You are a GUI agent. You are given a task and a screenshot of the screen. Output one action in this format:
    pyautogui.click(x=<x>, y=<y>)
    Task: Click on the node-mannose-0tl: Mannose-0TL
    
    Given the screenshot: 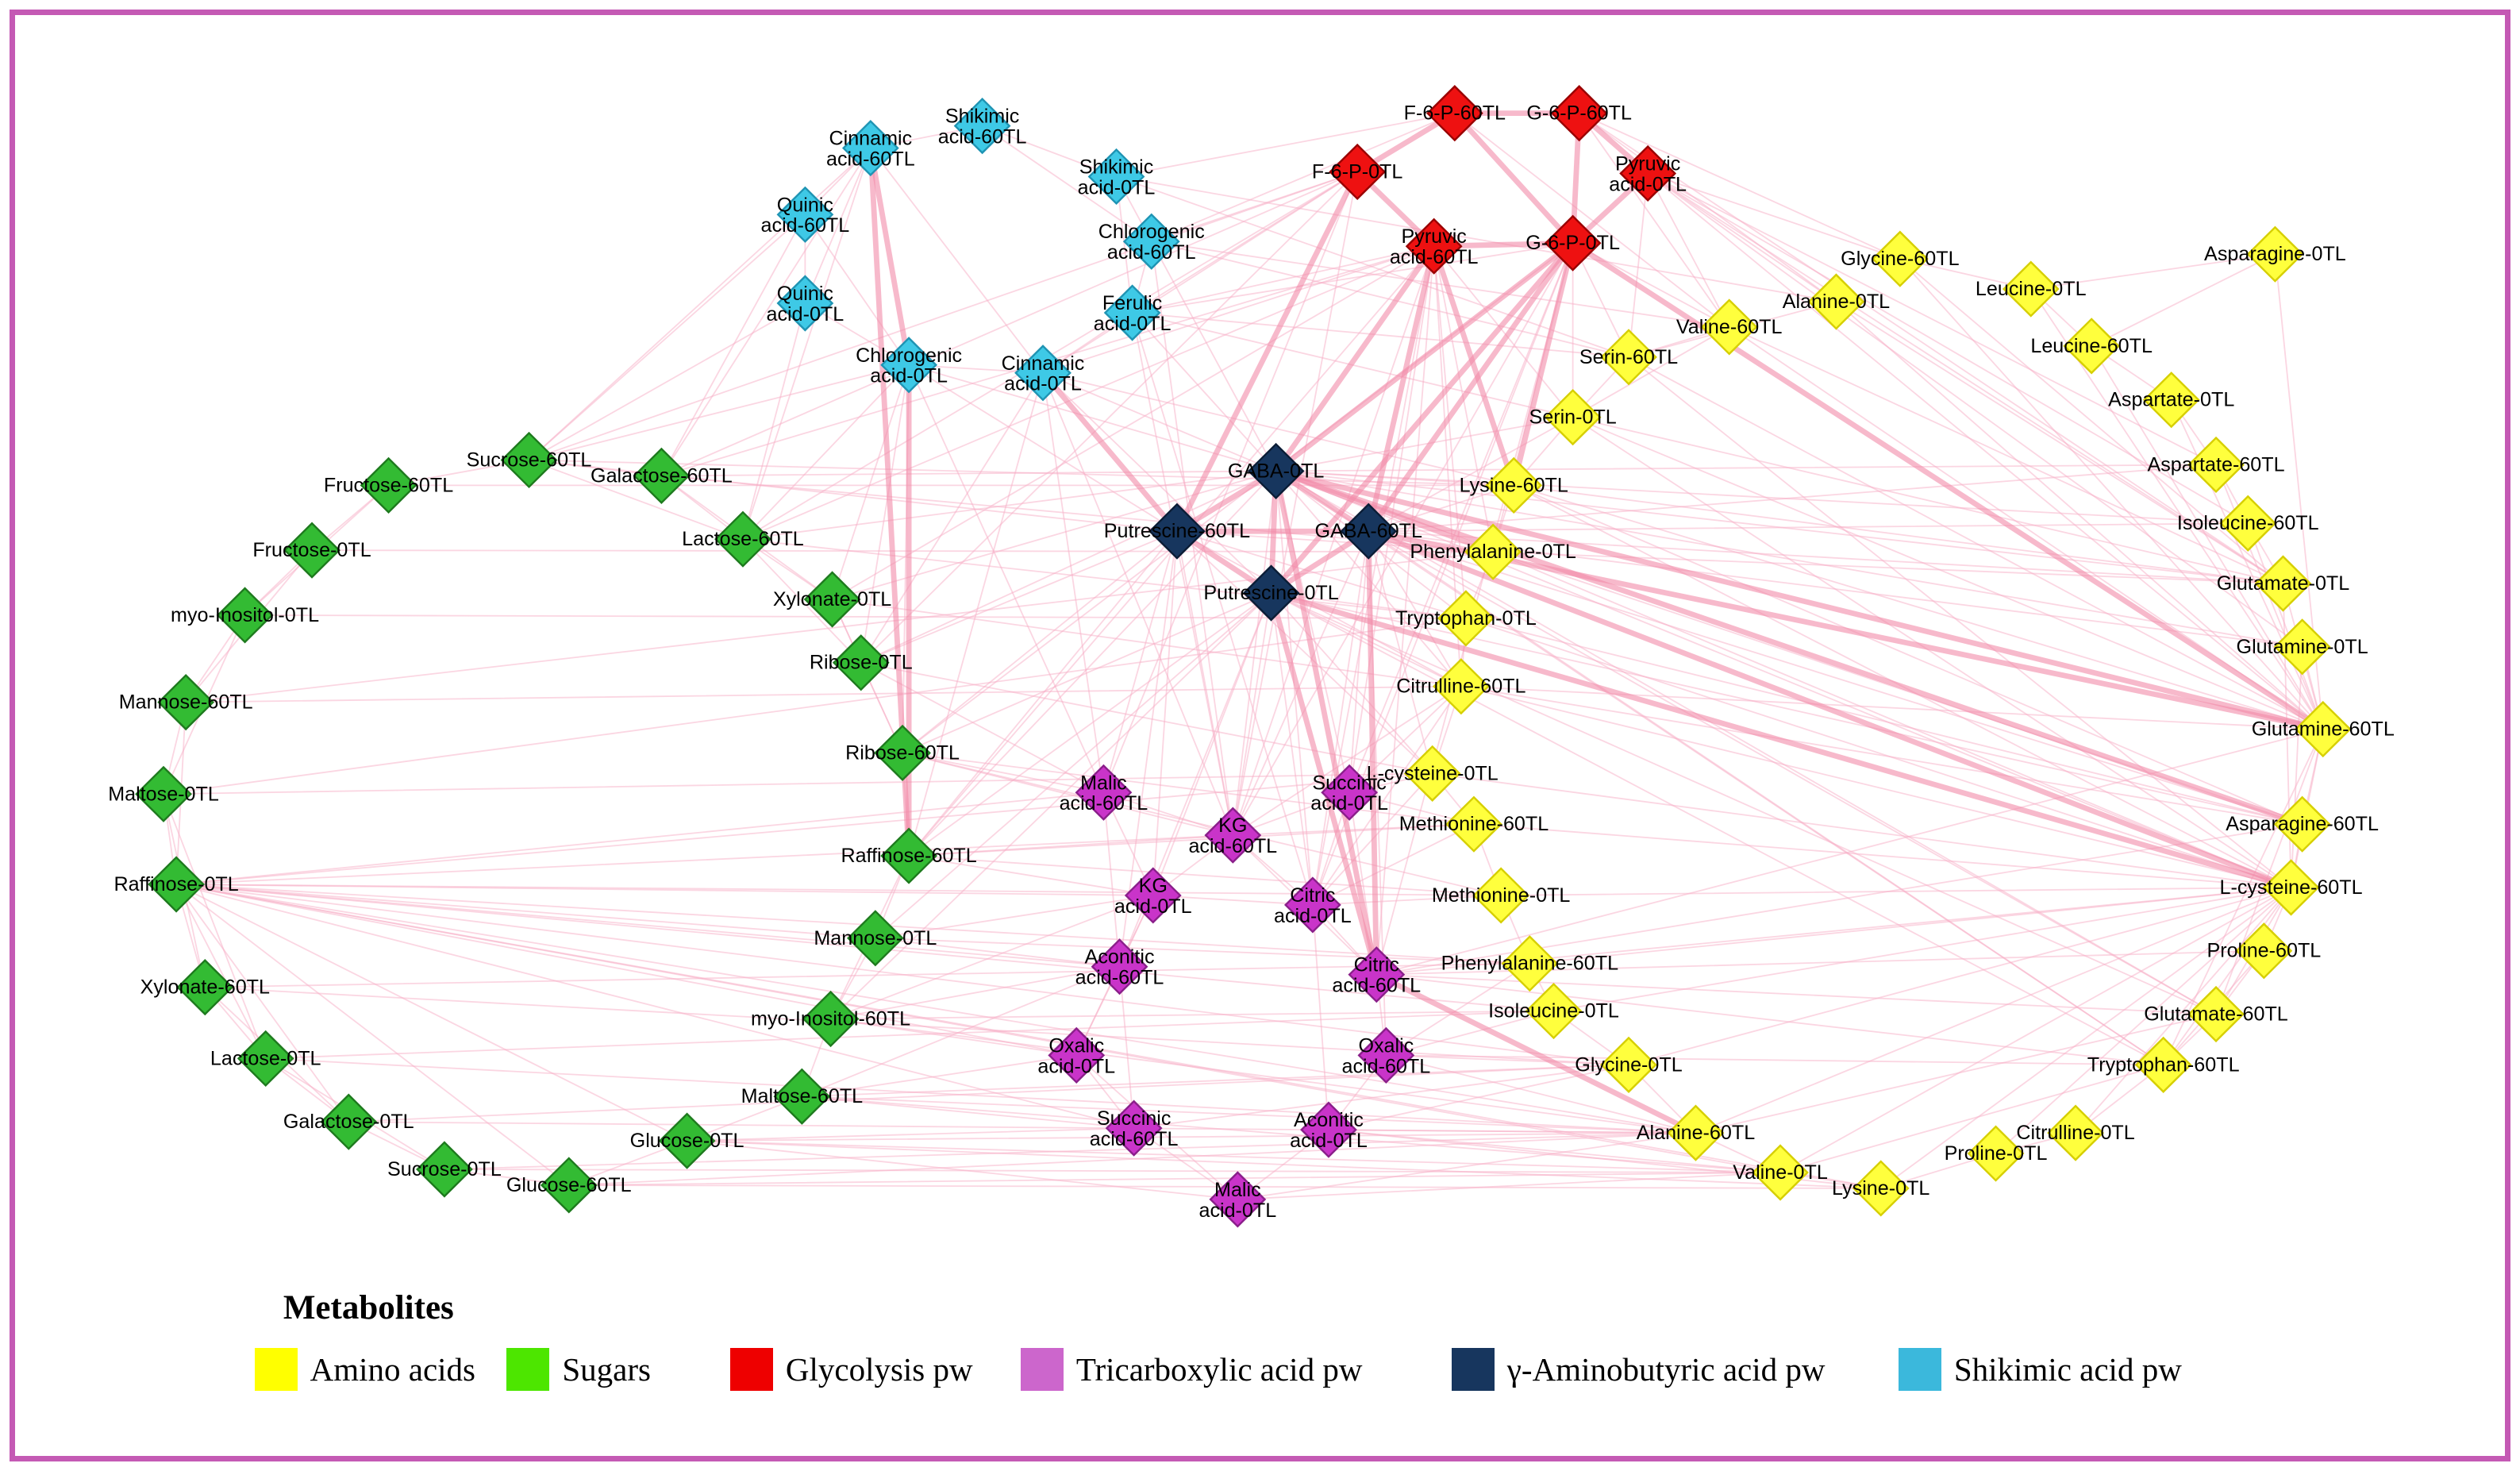 What is the action you would take?
    pyautogui.click(x=875, y=938)
    